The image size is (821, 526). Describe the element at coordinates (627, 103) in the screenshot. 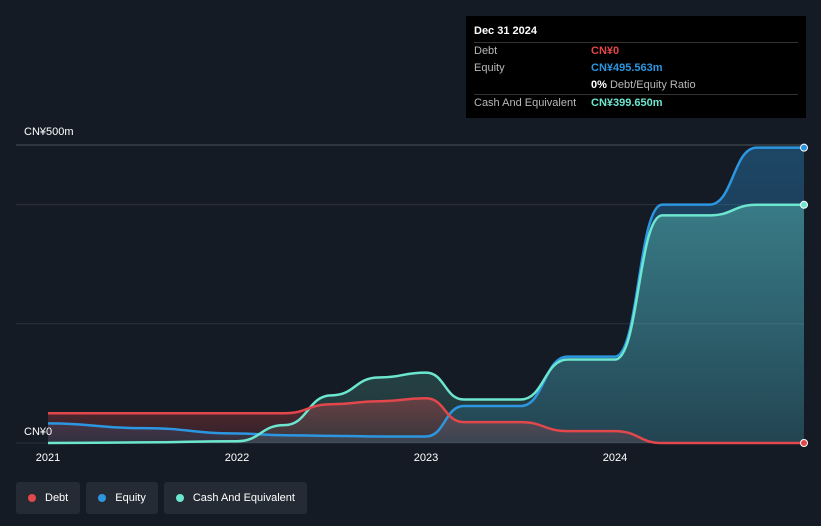

I see `tooltip-cash-value: CN¥399.650m` at that location.